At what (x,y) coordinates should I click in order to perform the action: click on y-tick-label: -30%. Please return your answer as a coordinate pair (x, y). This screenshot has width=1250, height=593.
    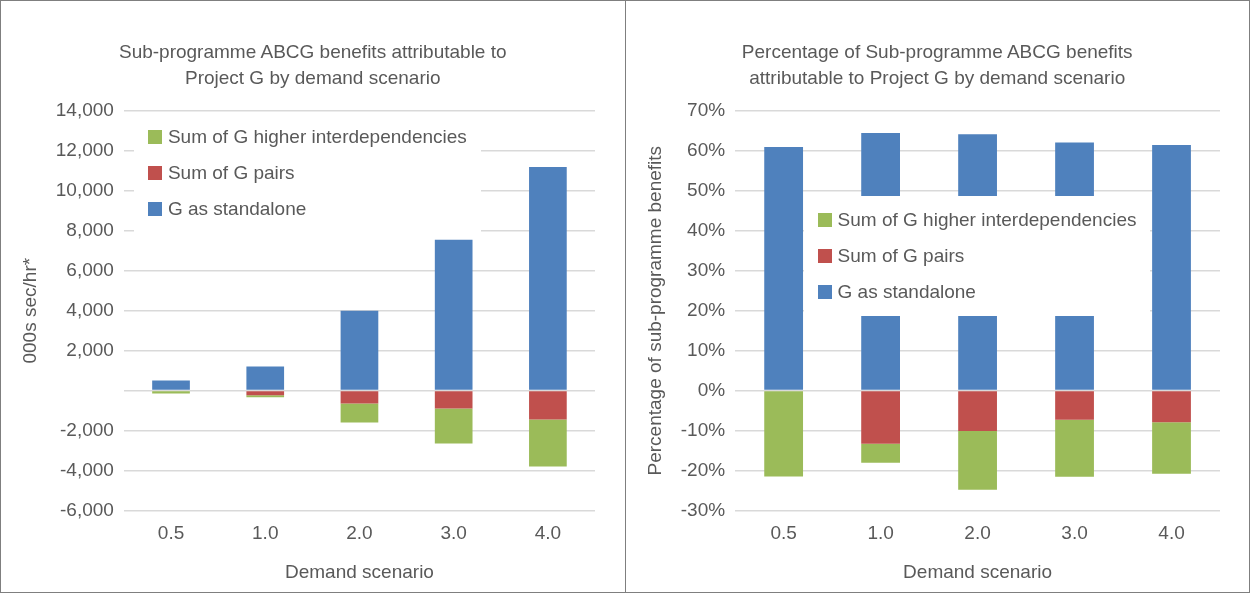
    Looking at the image, I should click on (702, 509).